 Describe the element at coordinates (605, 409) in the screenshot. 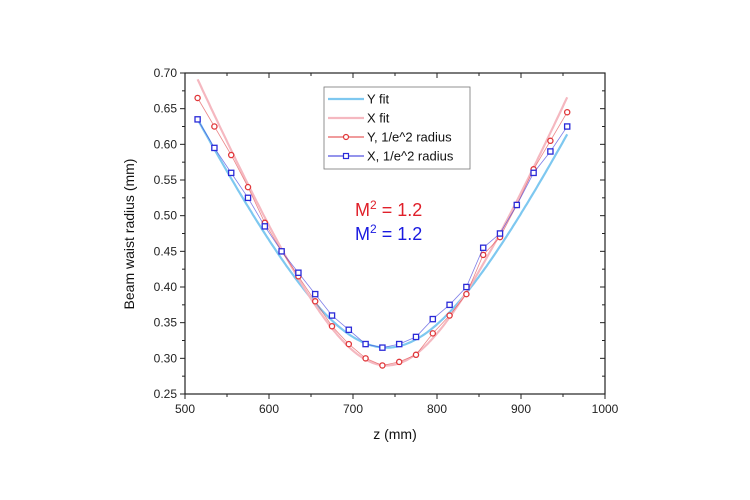

I see `x-tick-label: 1000` at that location.